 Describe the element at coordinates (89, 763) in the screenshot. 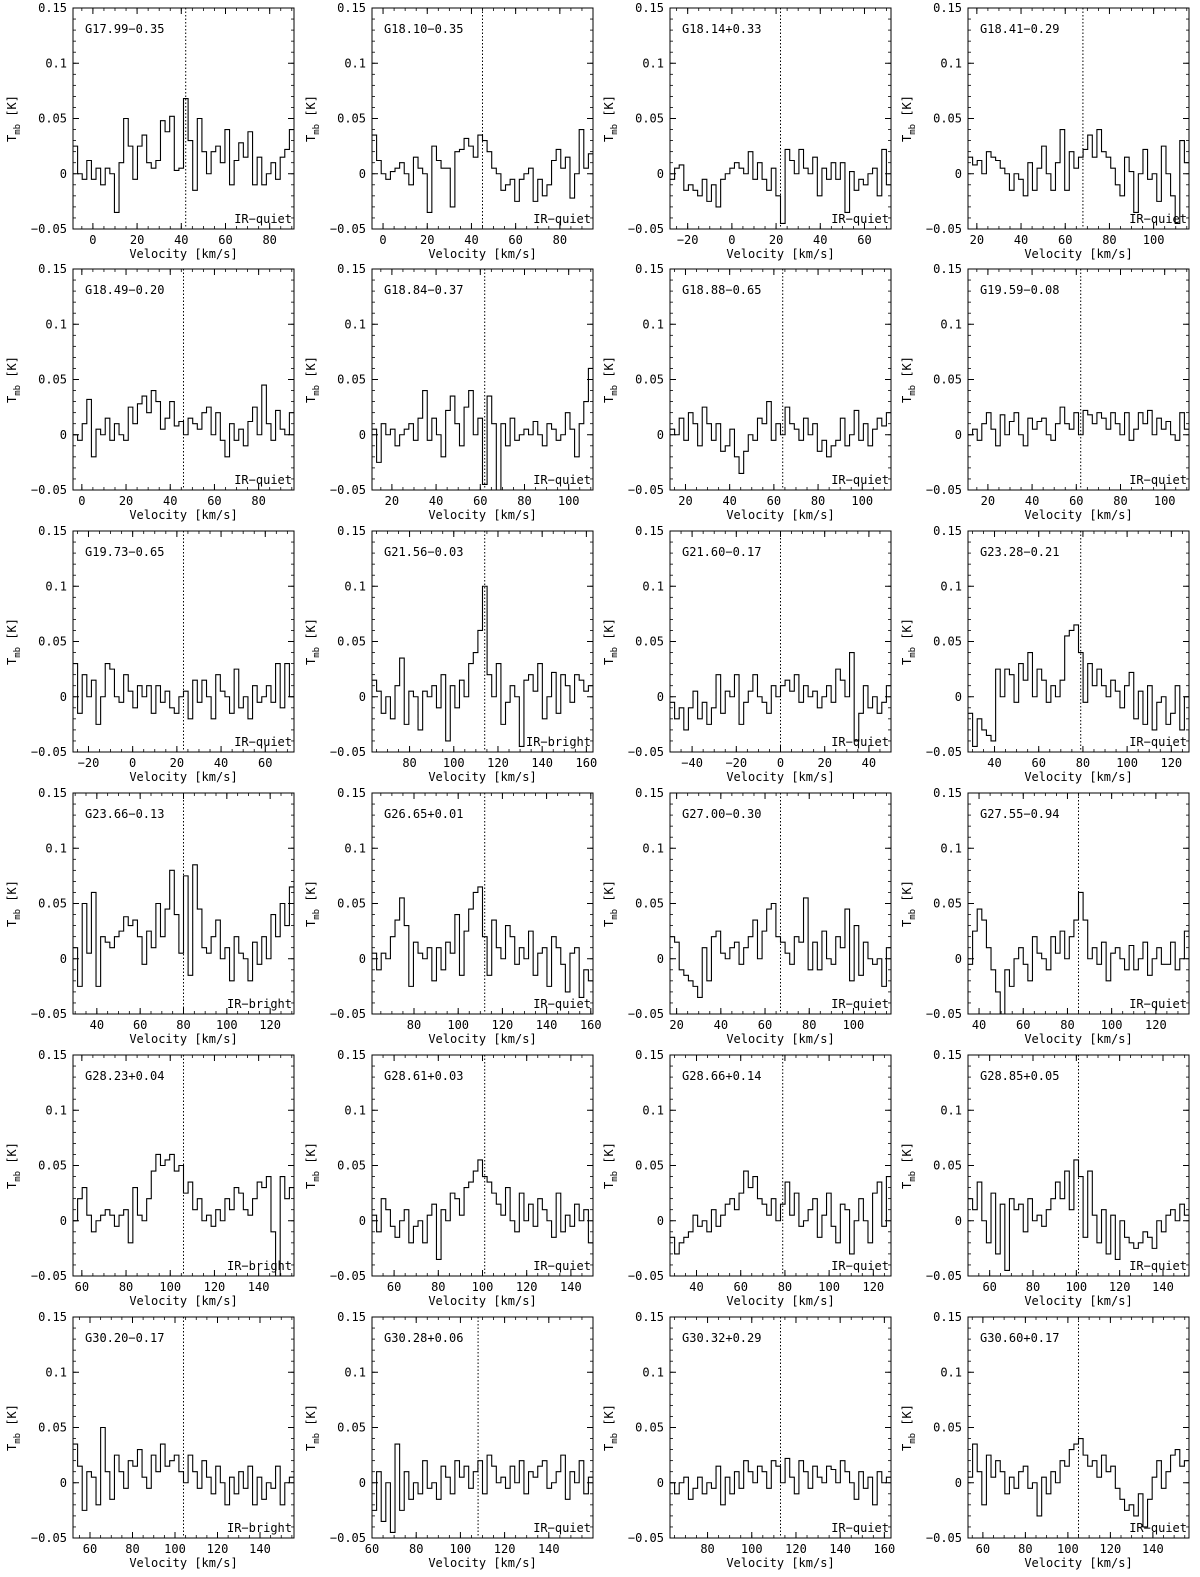

I see `x-tick-label: −20` at that location.